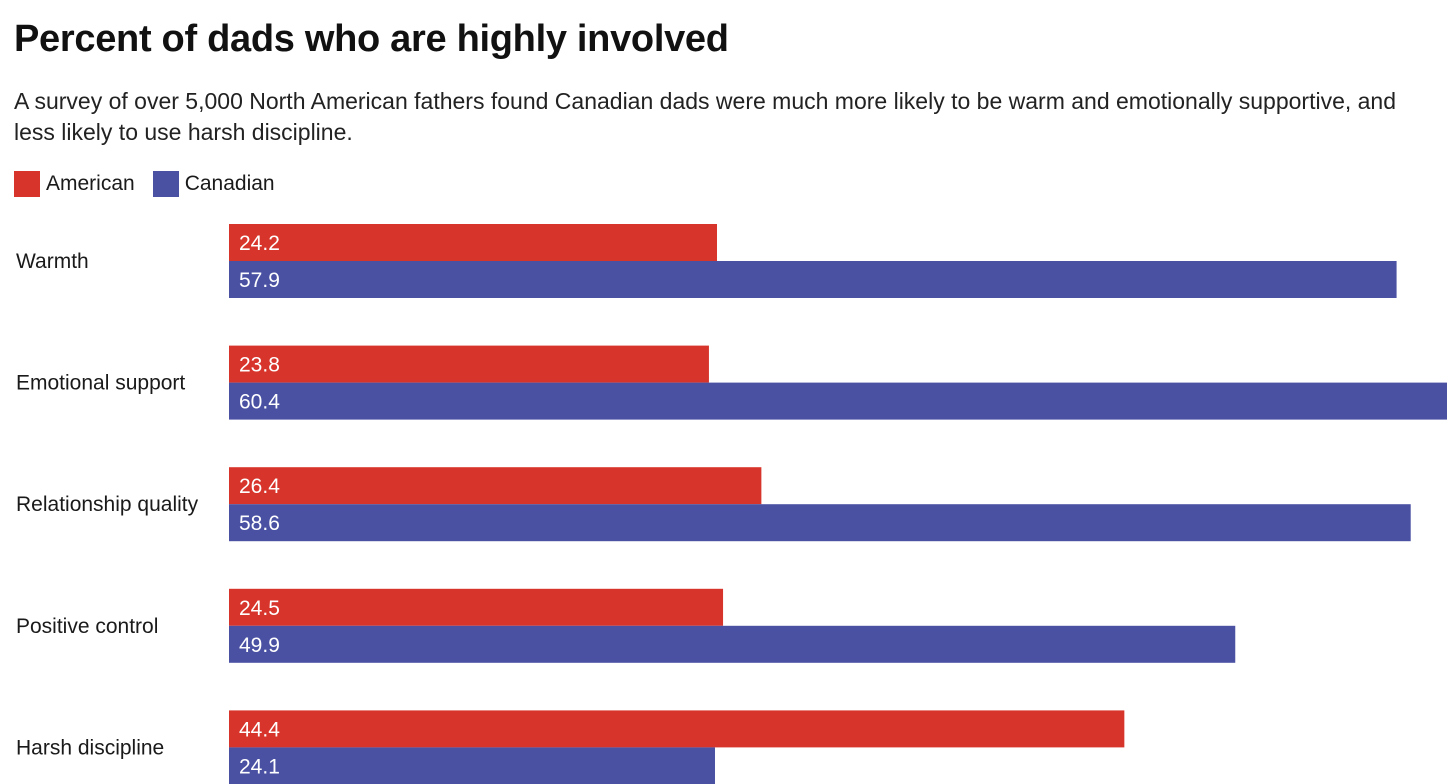  Describe the element at coordinates (107, 504) in the screenshot. I see `category-label-relationship-quality: Relationship quality` at that location.